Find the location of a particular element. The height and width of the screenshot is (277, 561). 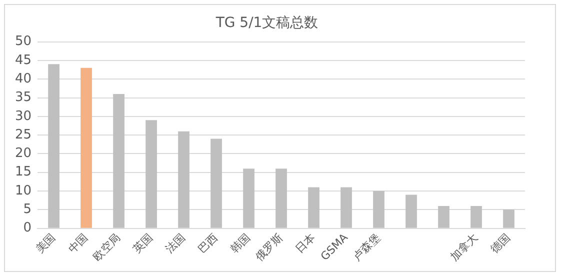

y-tick-label: 35 is located at coordinates (23, 98).